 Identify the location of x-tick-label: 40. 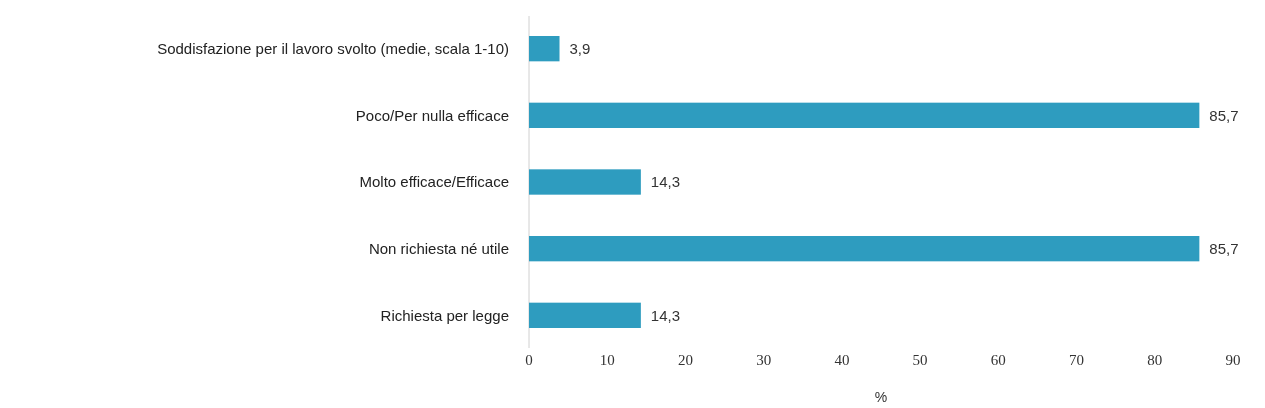
(842, 360).